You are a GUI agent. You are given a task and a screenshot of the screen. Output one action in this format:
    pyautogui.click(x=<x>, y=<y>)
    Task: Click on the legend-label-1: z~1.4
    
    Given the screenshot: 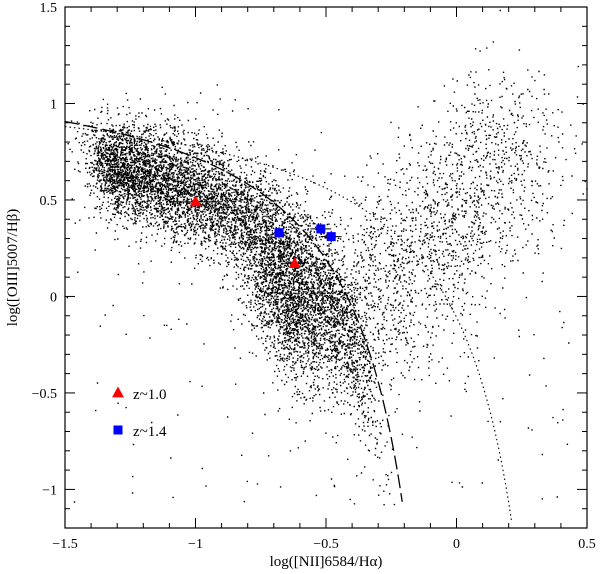 What is the action you would take?
    pyautogui.click(x=150, y=432)
    